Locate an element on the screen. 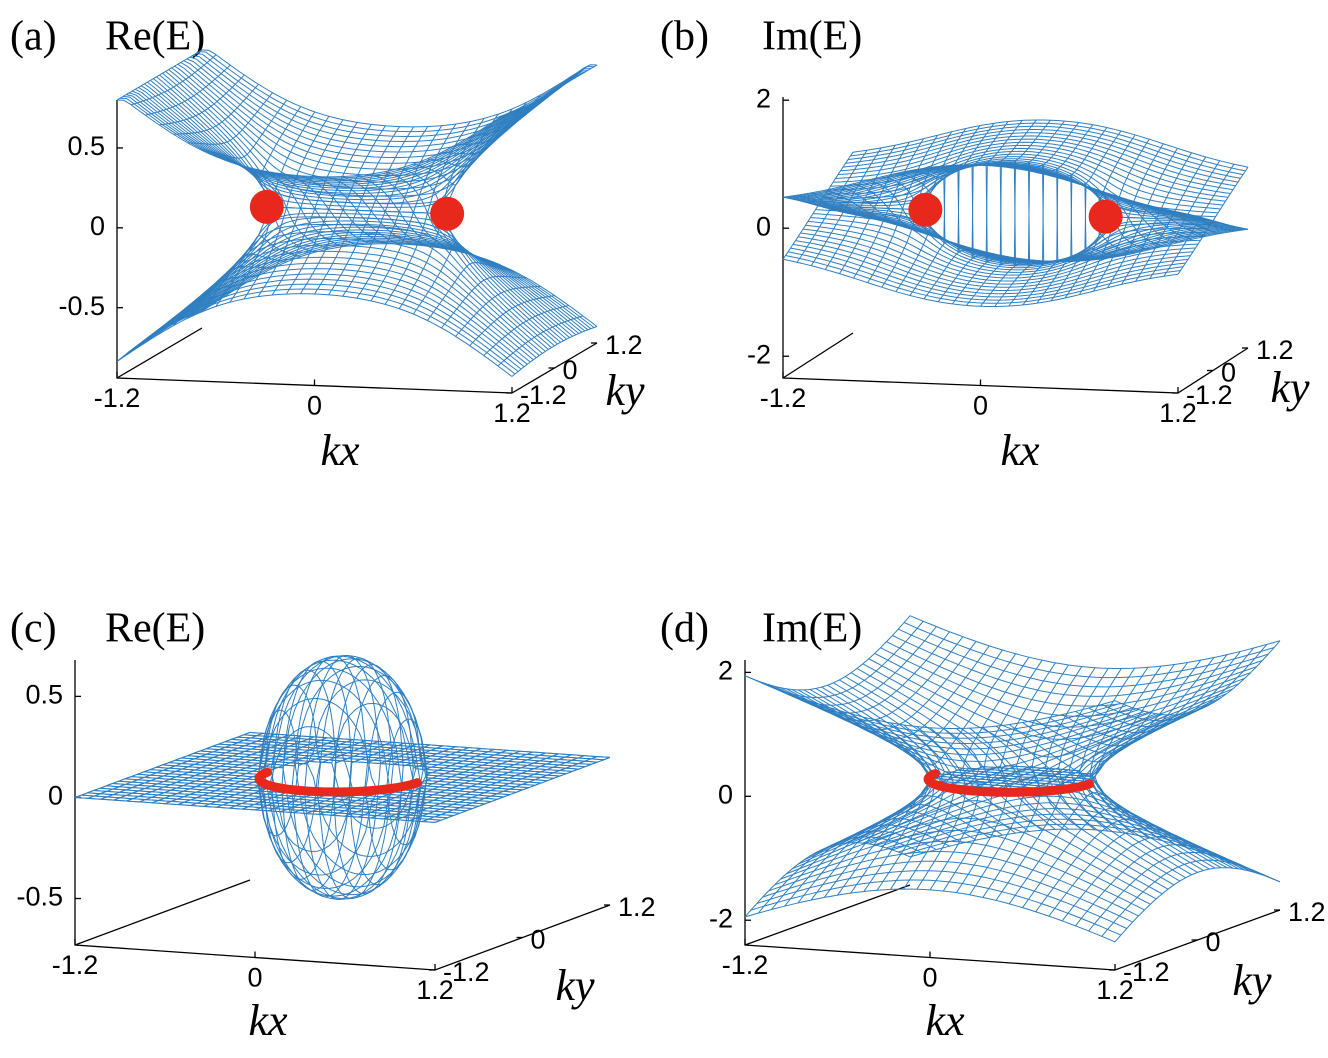 The height and width of the screenshot is (1058, 1328). panel-title: Im(E) is located at coordinates (812, 37).